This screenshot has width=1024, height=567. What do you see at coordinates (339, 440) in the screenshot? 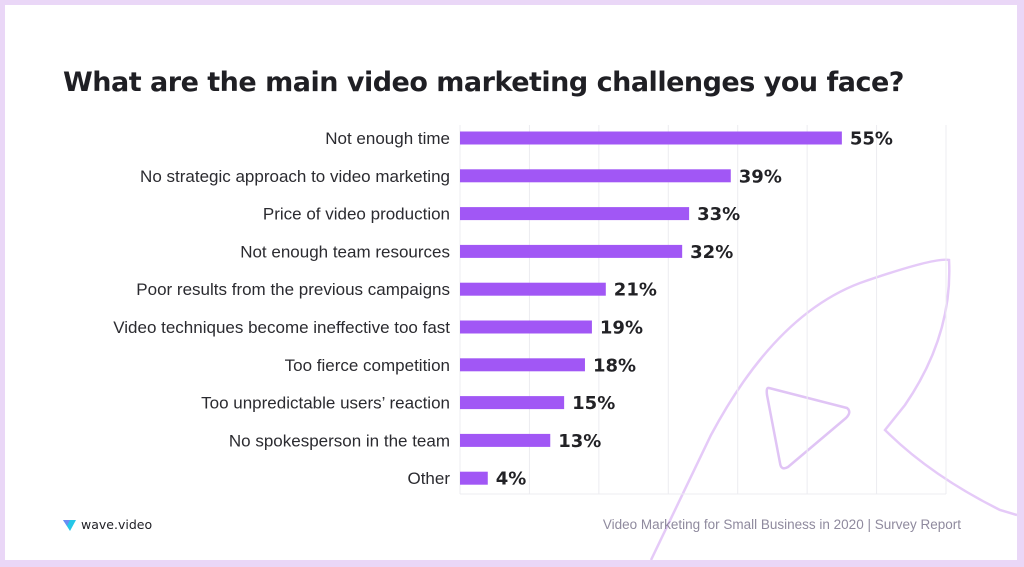
I see `category-label: No spokesperson in the team` at bounding box center [339, 440].